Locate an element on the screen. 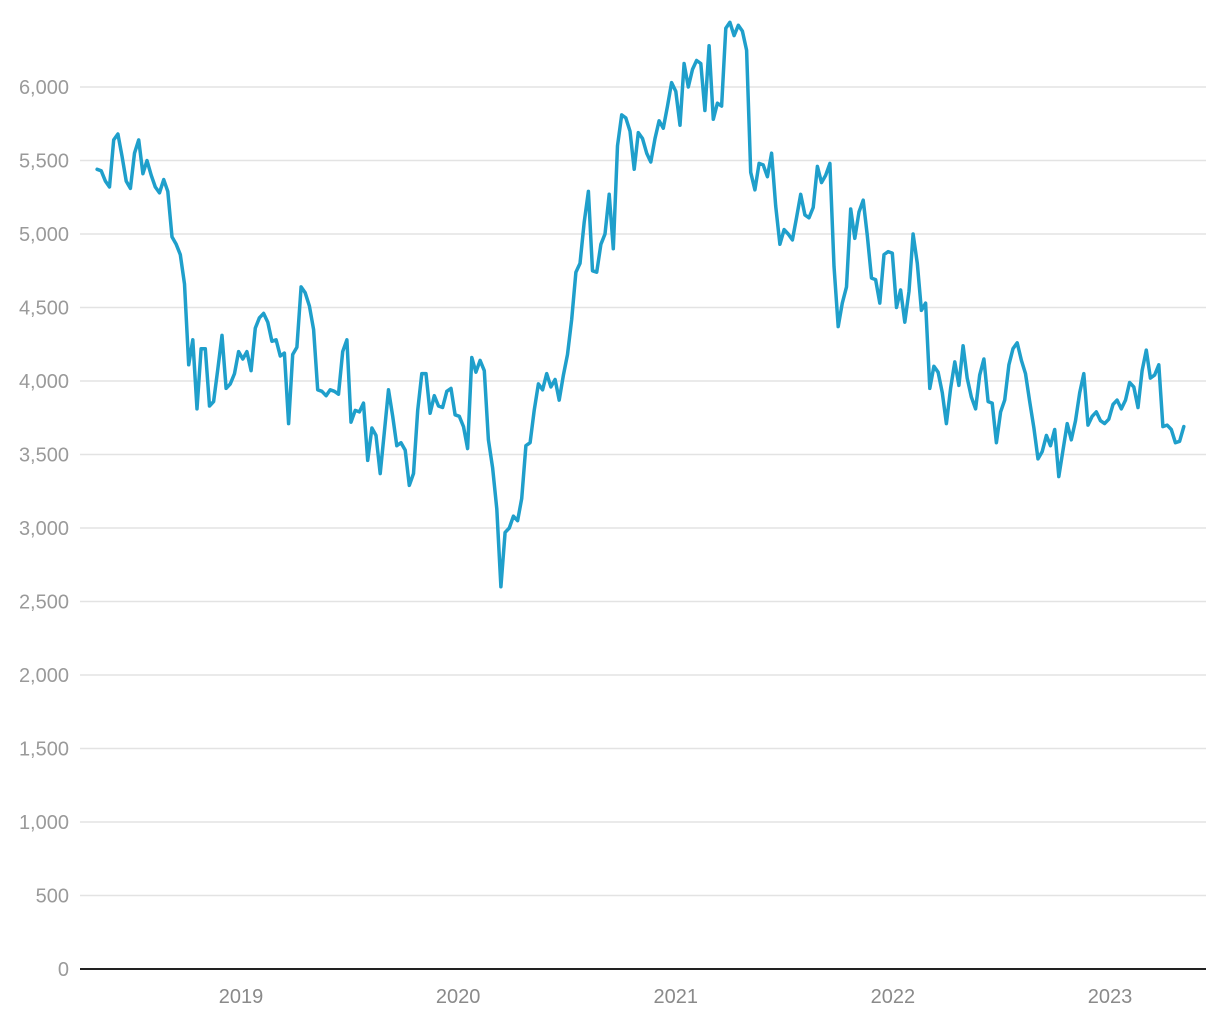 The height and width of the screenshot is (1020, 1220). y-tick-label: 500 is located at coordinates (52, 897).